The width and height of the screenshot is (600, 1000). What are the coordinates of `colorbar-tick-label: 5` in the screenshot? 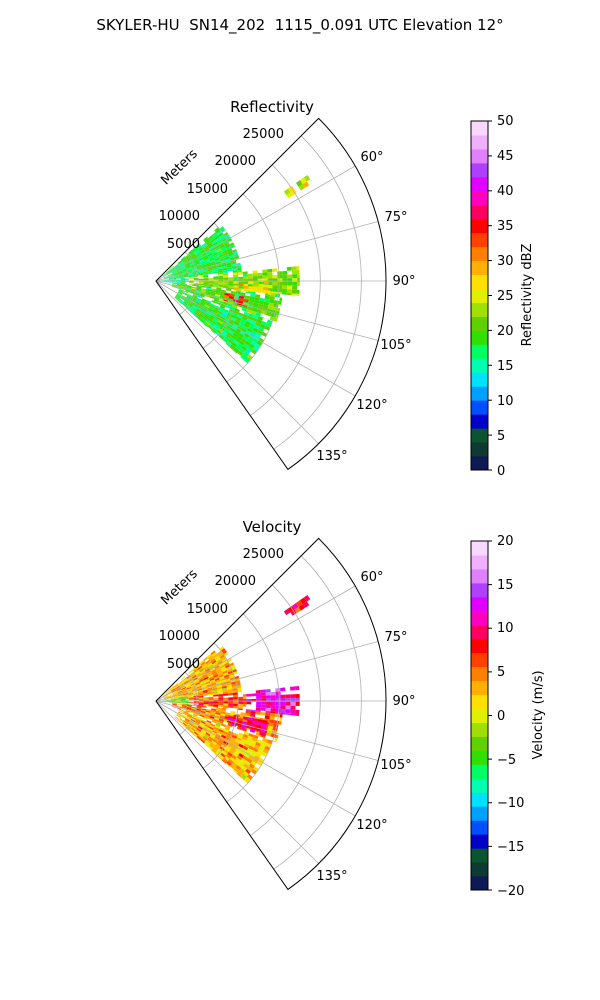 It's located at (501, 672).